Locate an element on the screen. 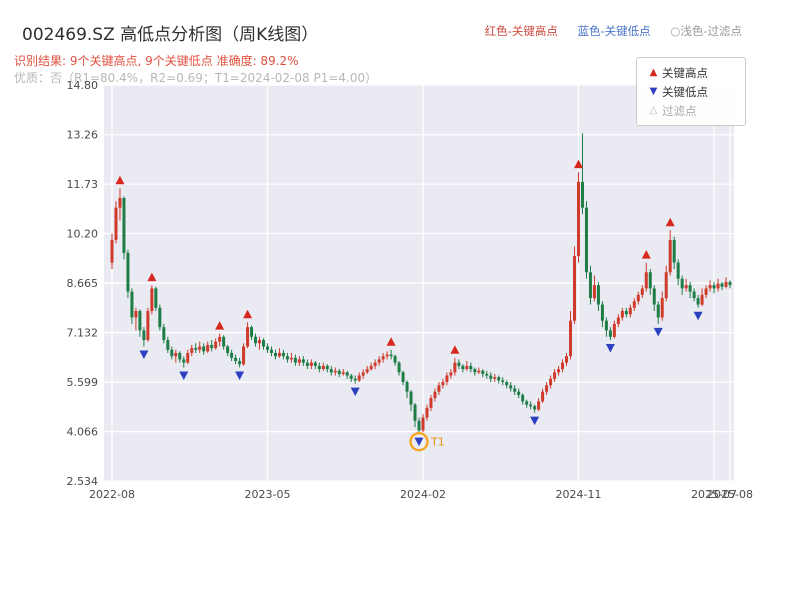 The image size is (800, 600). legend-item-key-high: ▲ 关键高点 is located at coordinates (691, 72).